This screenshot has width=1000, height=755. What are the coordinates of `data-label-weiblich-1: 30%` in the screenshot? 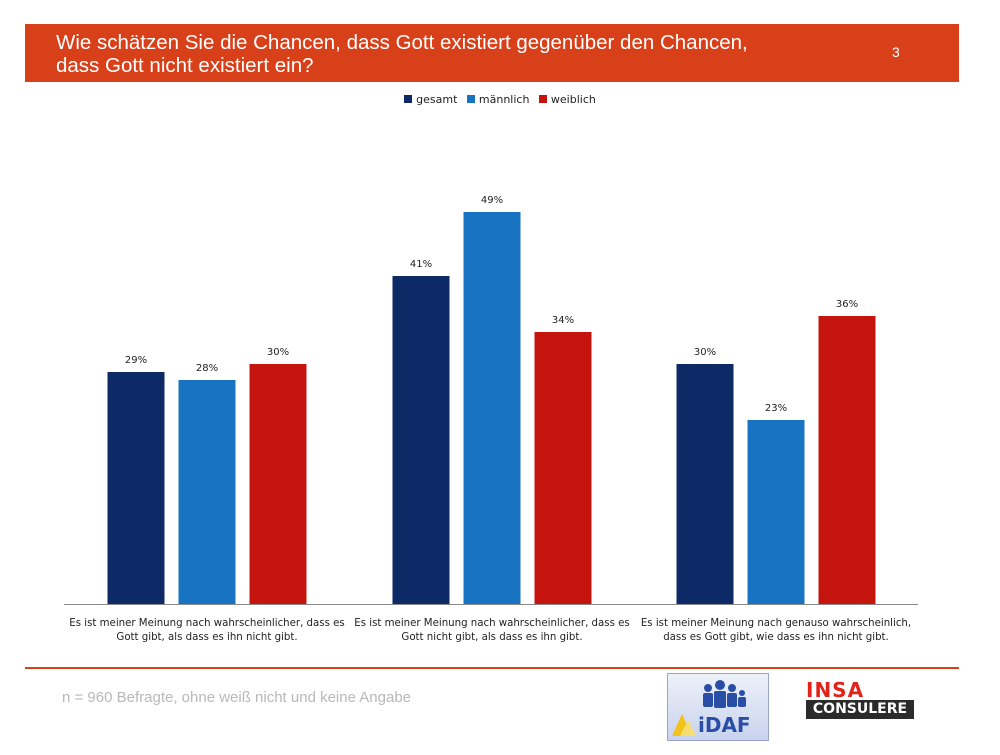 It's located at (278, 352).